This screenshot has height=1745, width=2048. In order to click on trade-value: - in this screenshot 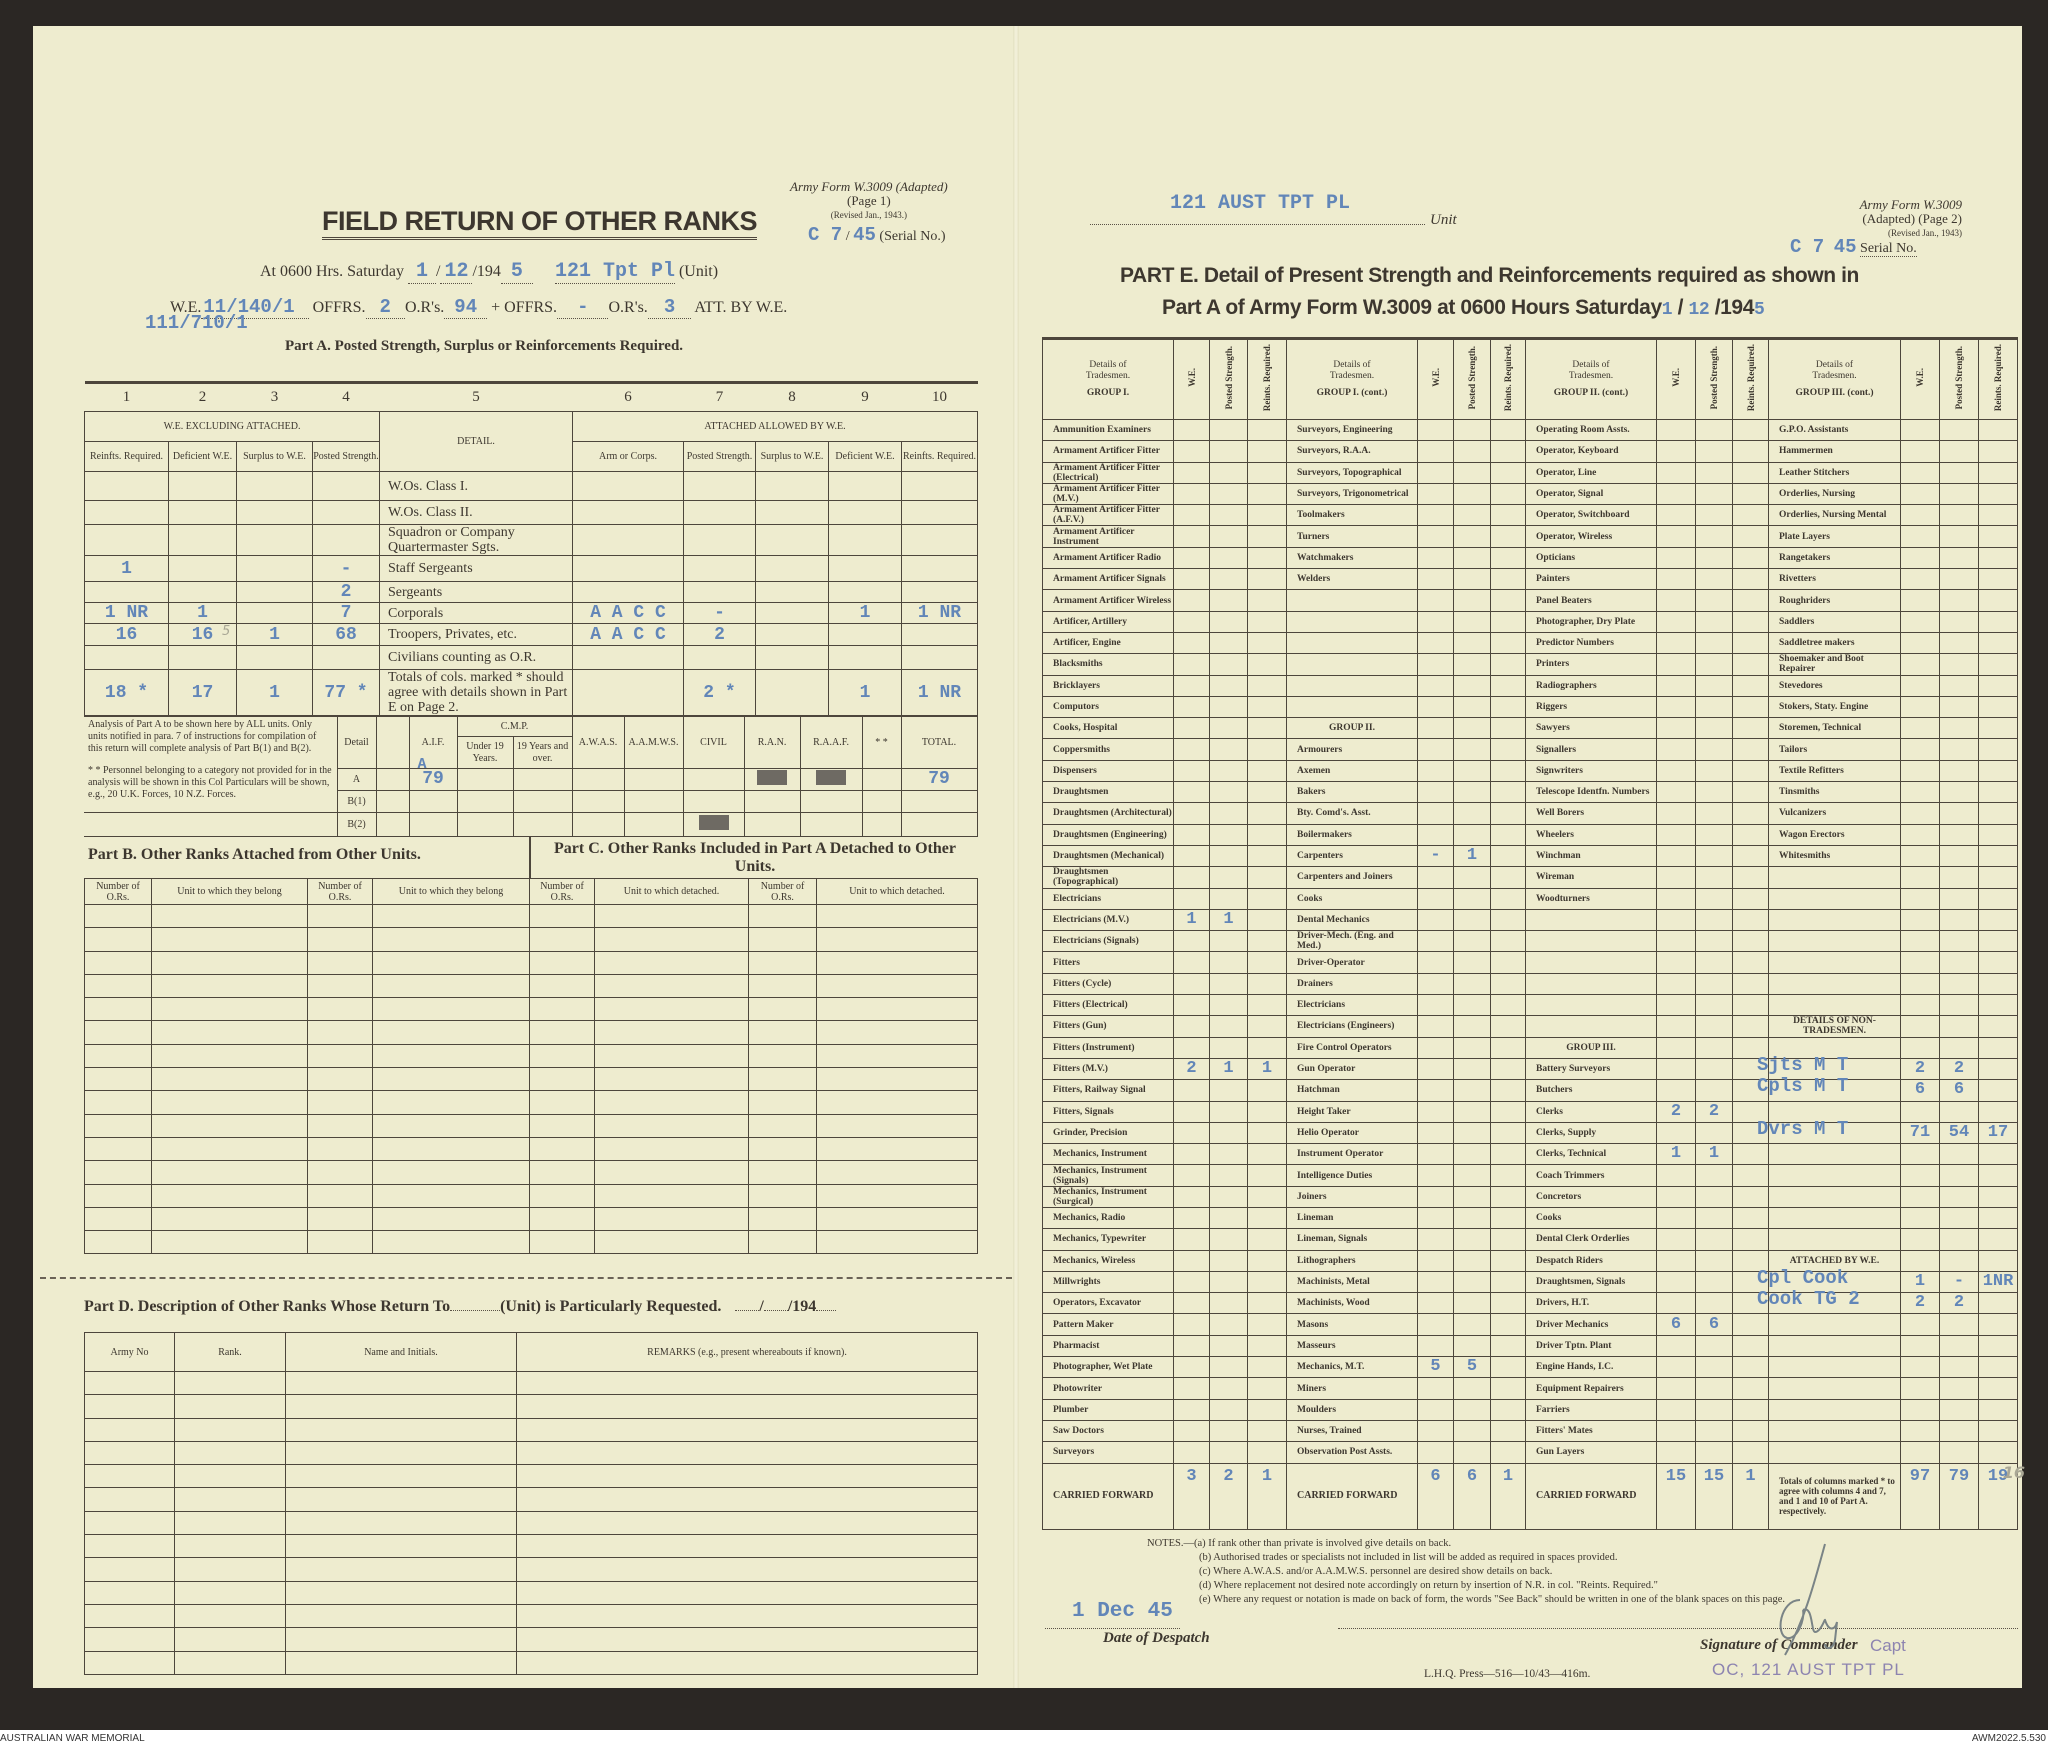, I will do `click(1435, 856)`.